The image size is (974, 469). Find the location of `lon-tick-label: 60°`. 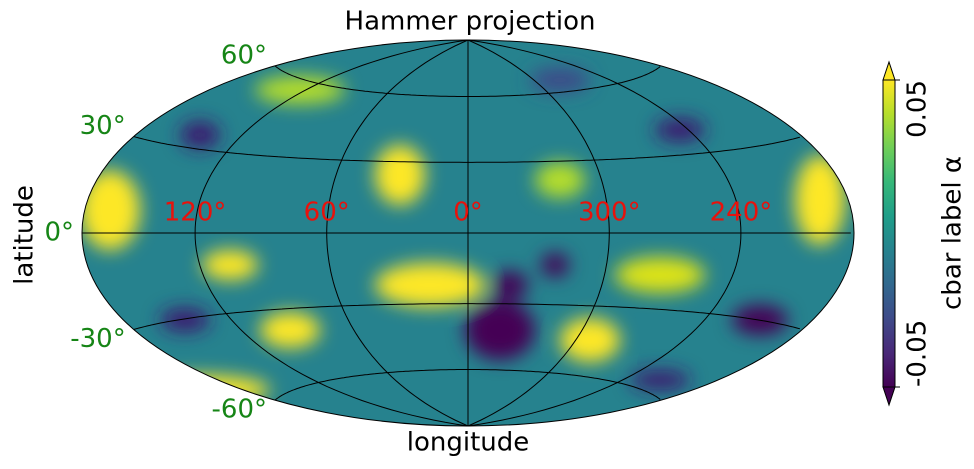

lon-tick-label: 60° is located at coordinates (327, 213).